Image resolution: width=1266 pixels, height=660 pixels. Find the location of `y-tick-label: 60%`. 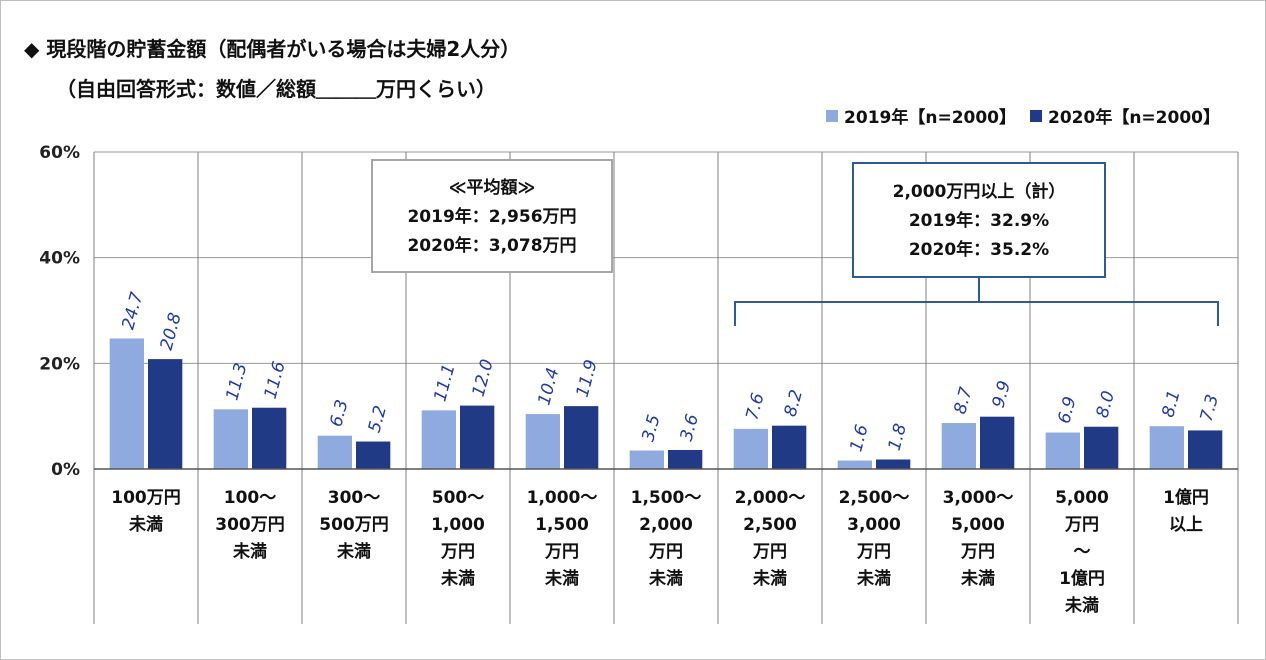

y-tick-label: 60% is located at coordinates (59, 153).